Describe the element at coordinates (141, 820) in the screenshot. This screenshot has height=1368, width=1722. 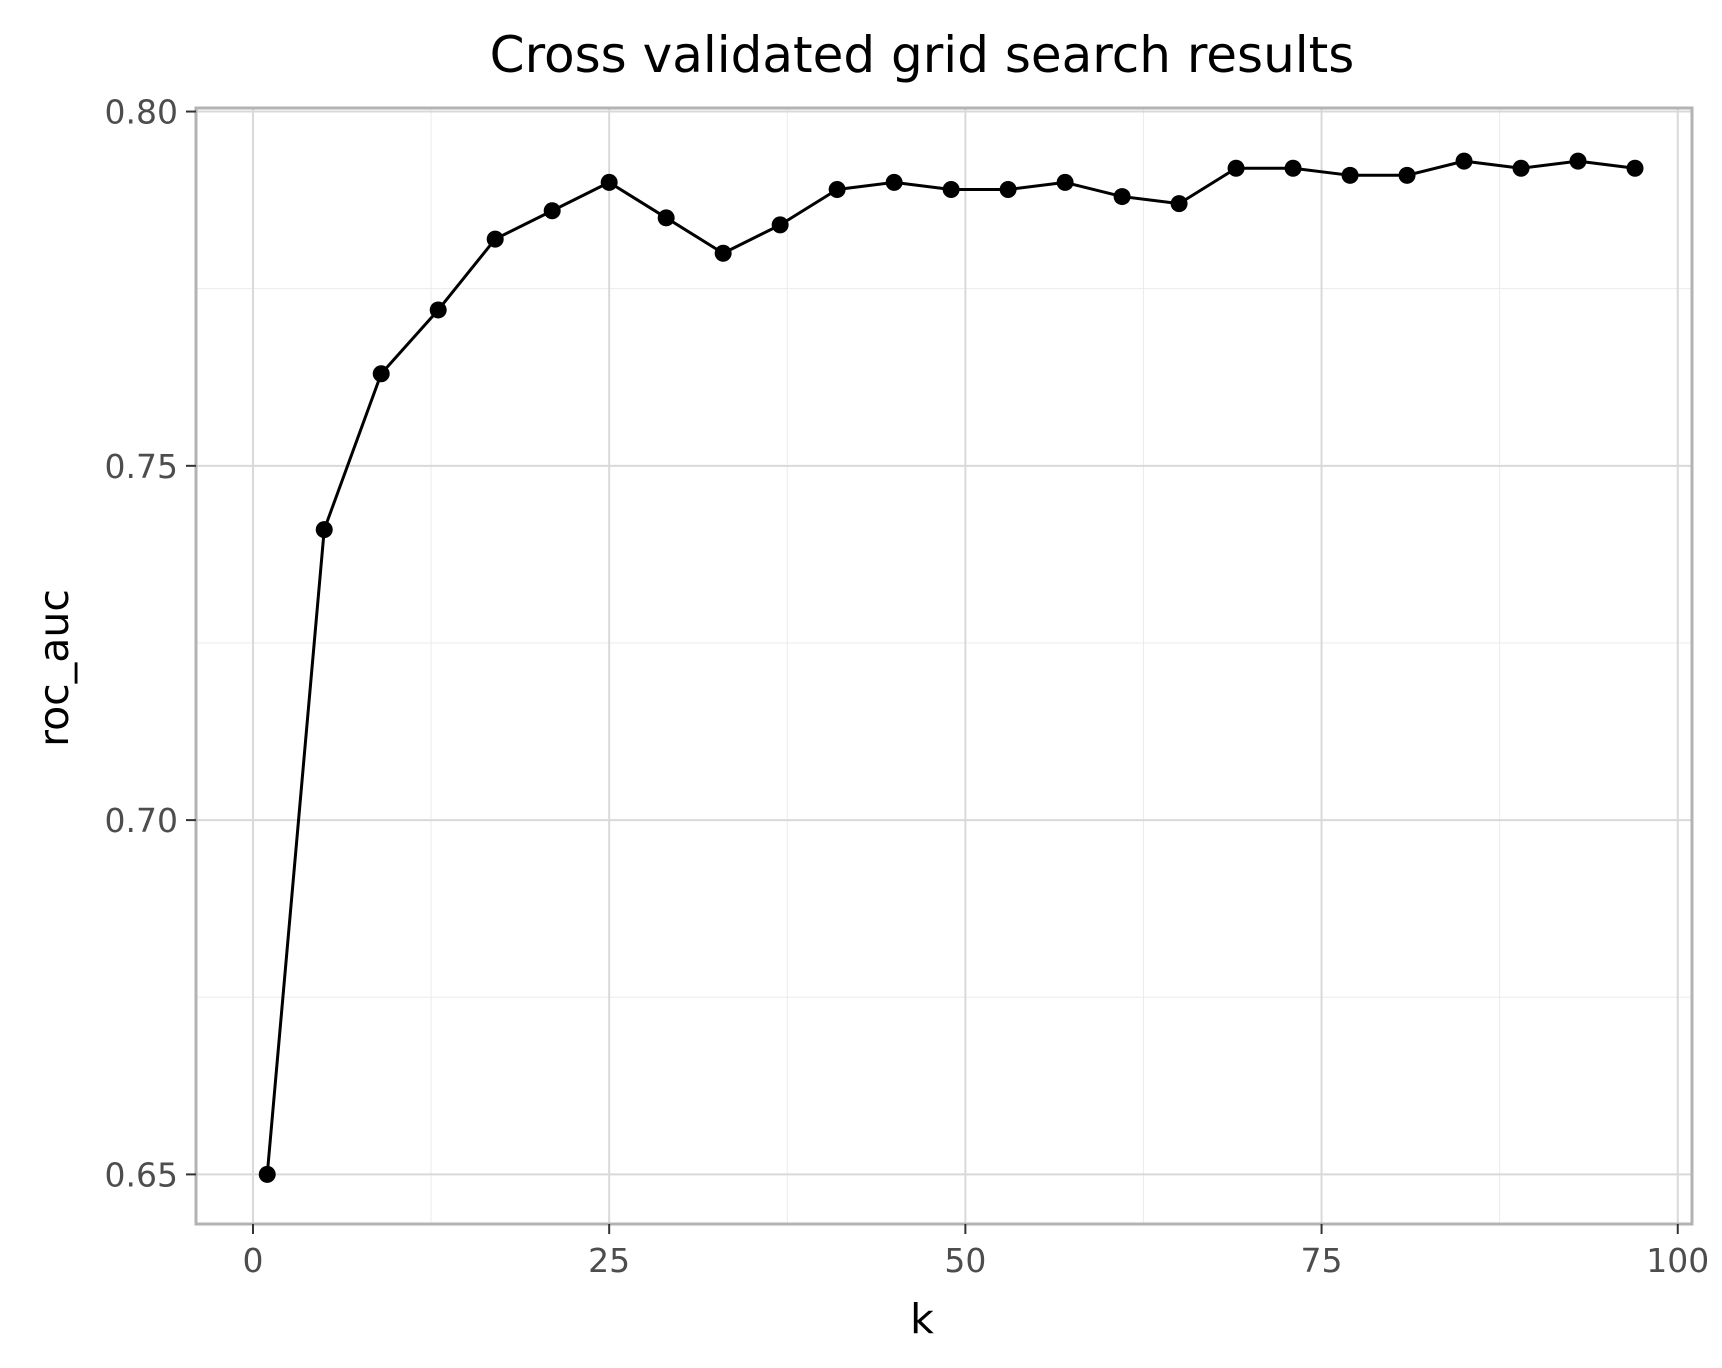
I see `y-tick-label: 0.70` at that location.